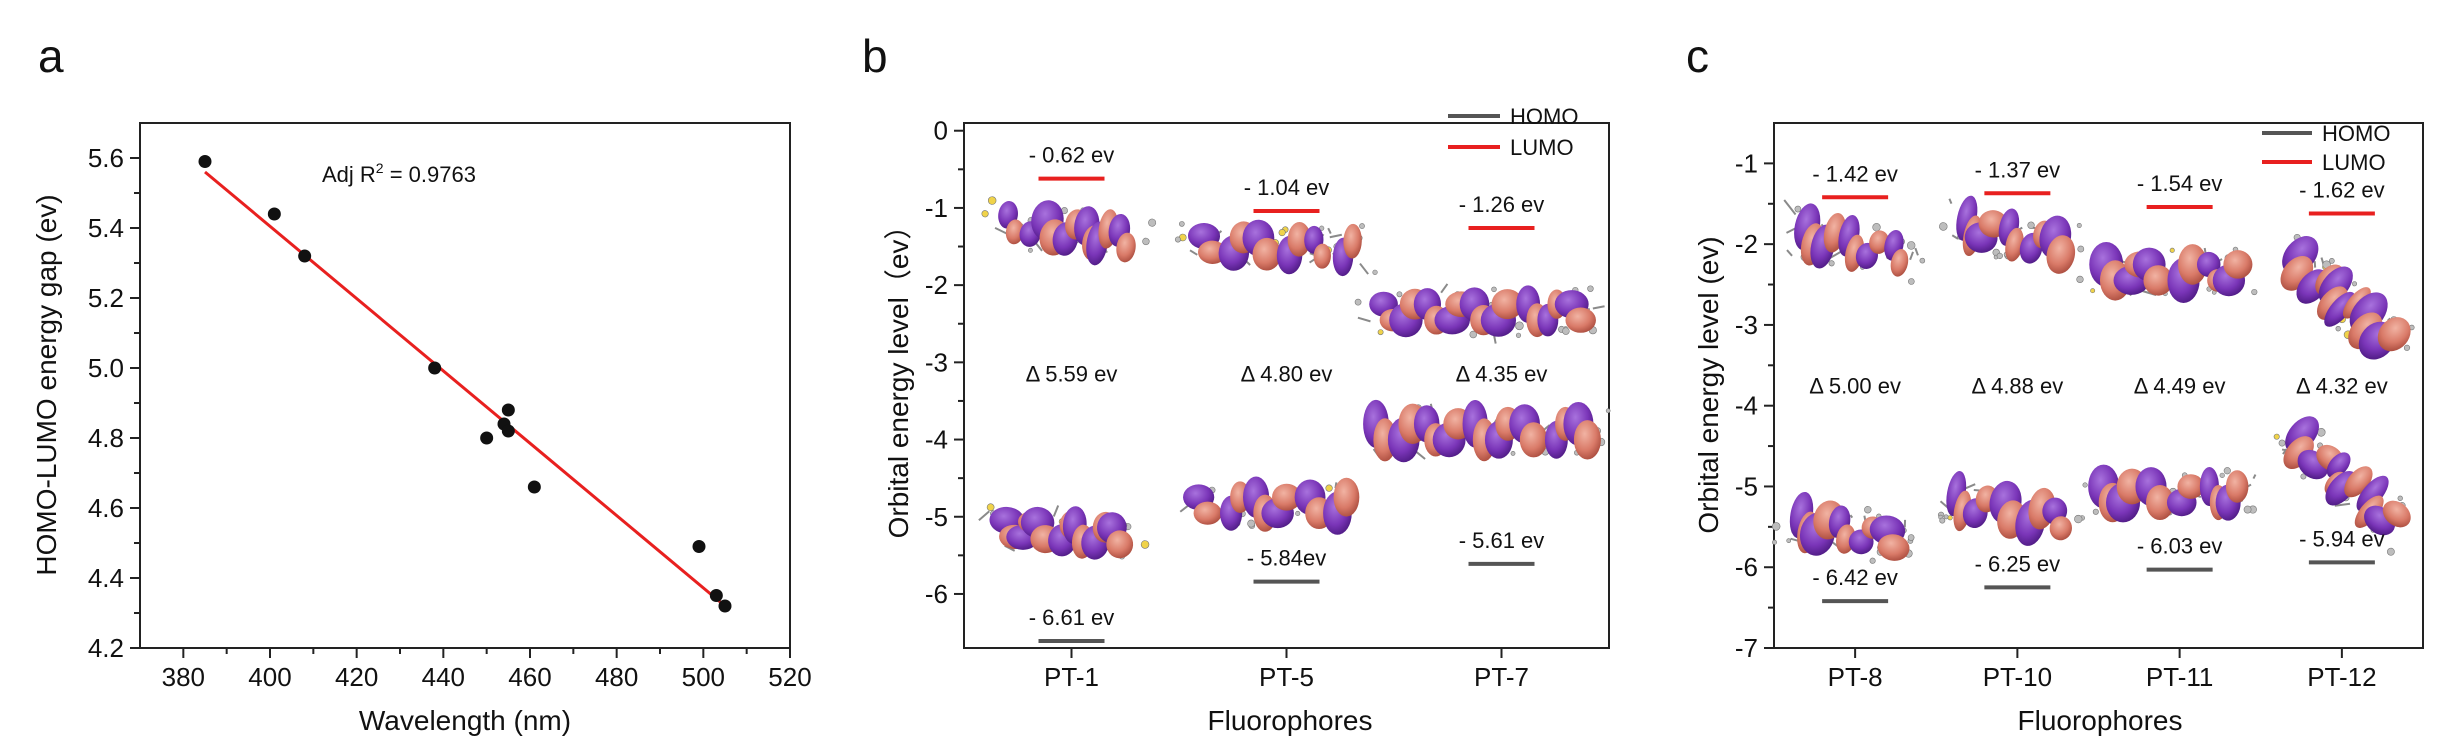 Image resolution: width=2453 pixels, height=743 pixels. I want to click on x-axis-ticks: PT-1 PT-5 PT-7, so click(1286, 670).